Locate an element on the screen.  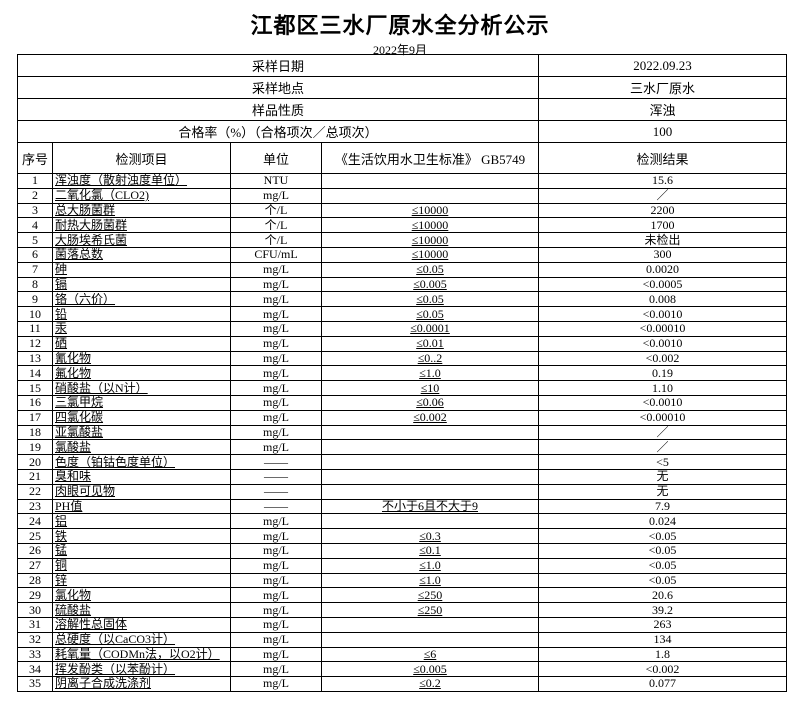
standard-limit: ≤0.05 is located at coordinates (430, 314).